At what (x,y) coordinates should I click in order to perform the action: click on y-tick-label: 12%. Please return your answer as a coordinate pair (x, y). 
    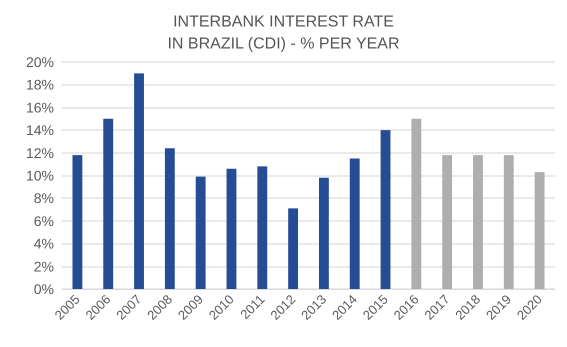
    Looking at the image, I should click on (40, 152).